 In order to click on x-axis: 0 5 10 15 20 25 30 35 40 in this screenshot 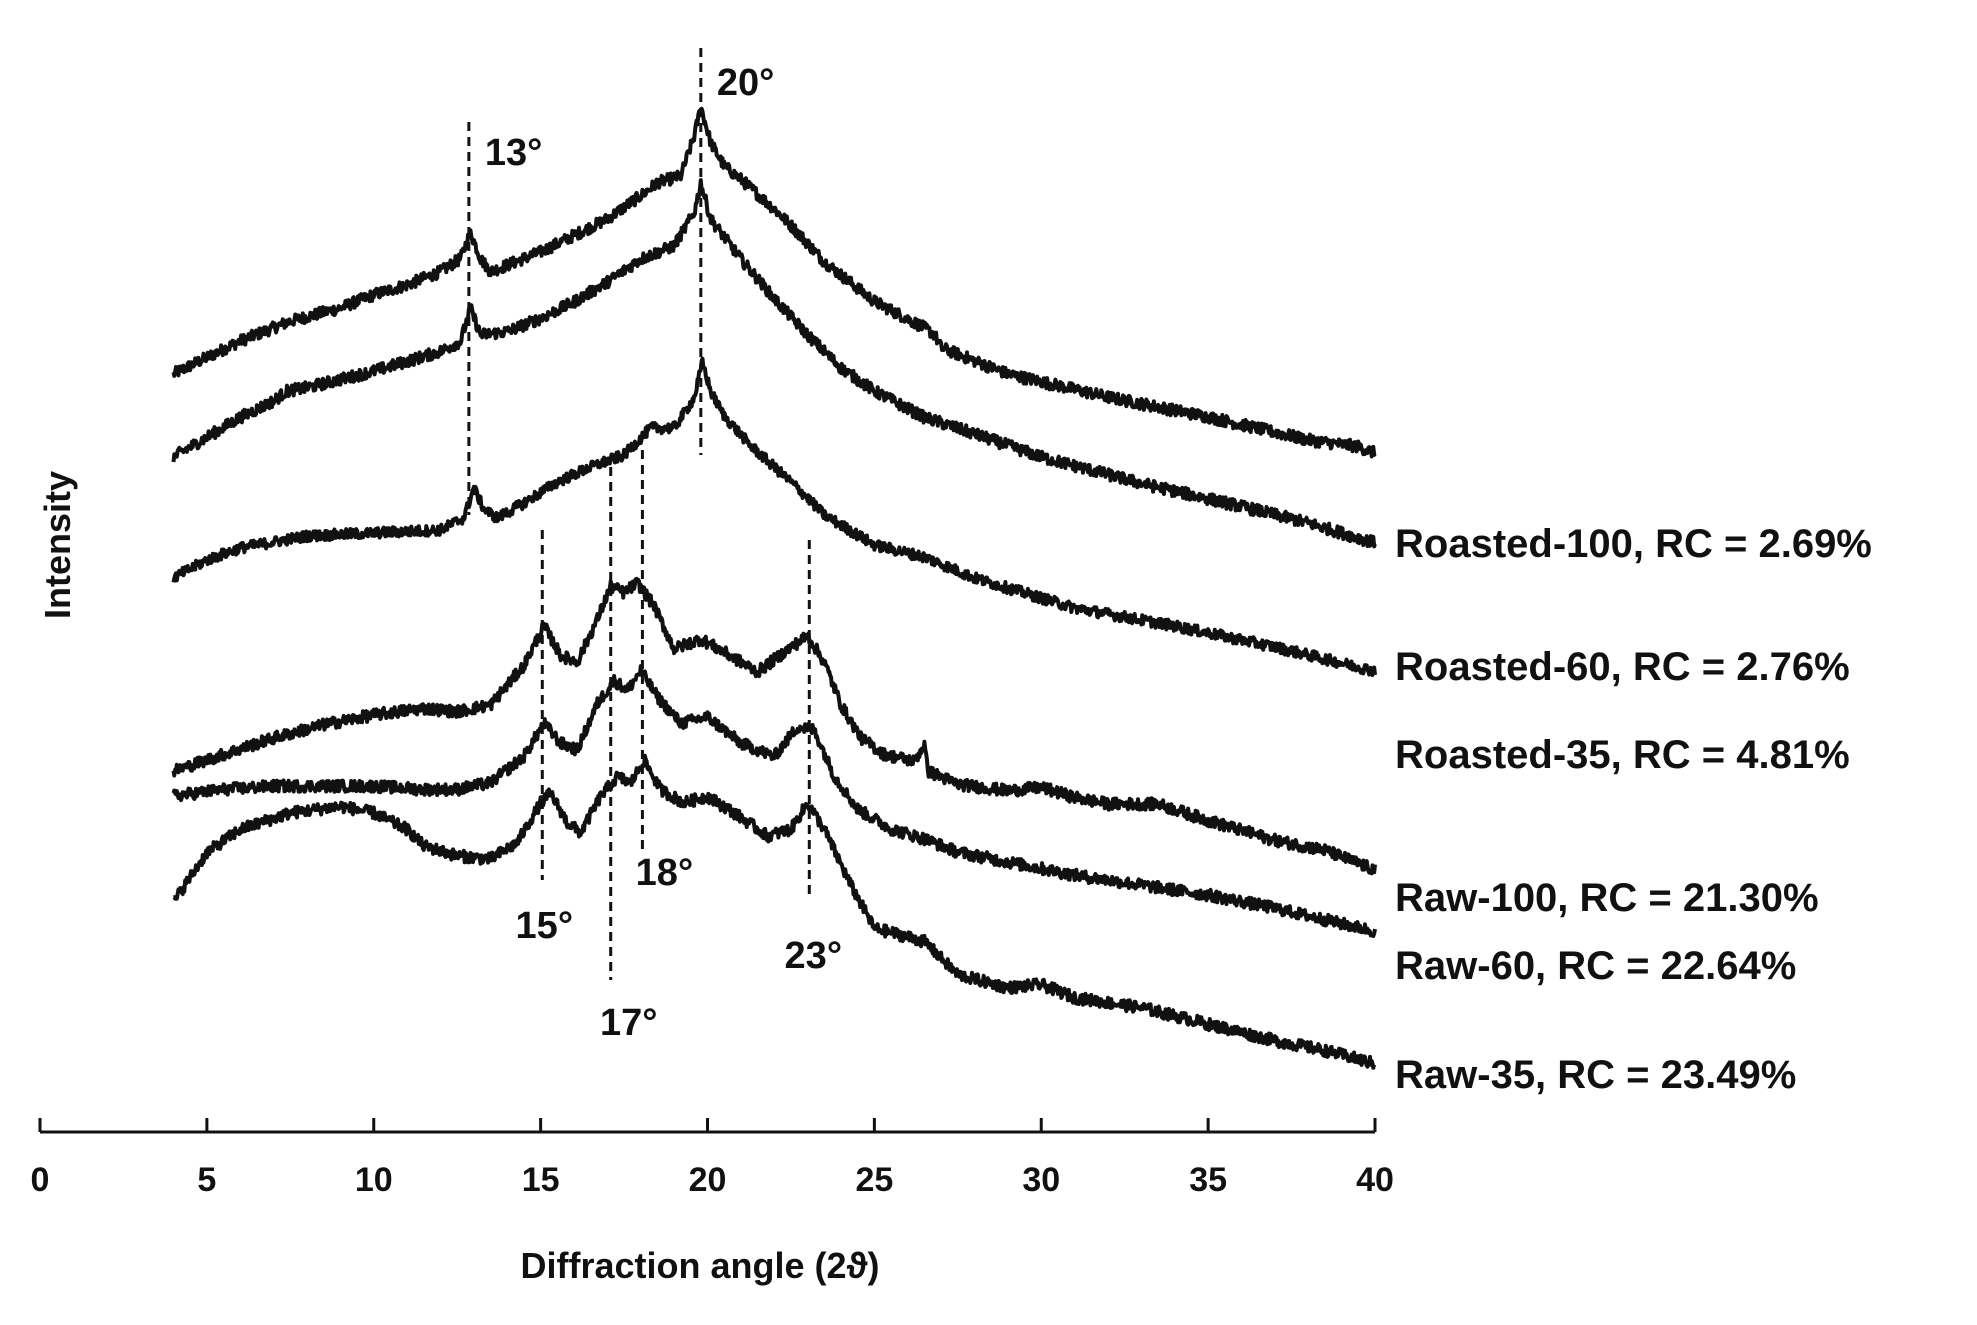, I will do `click(712, 1158)`.